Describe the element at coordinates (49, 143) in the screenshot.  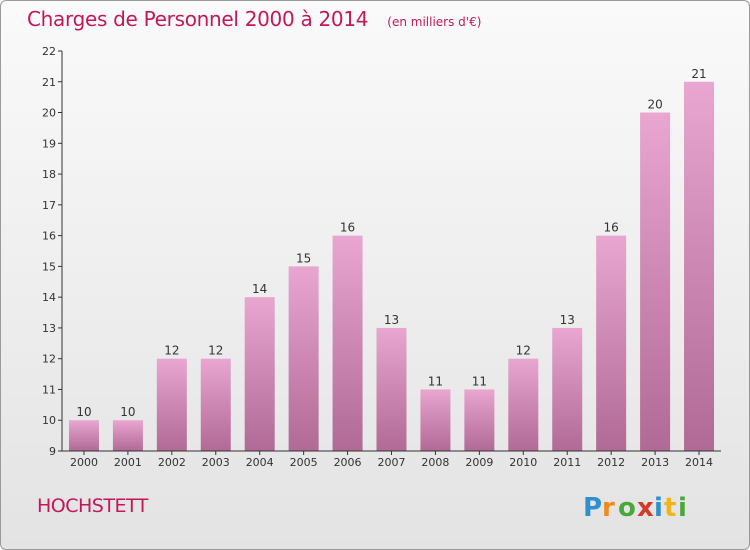
I see `y-tick-label: 19` at that location.